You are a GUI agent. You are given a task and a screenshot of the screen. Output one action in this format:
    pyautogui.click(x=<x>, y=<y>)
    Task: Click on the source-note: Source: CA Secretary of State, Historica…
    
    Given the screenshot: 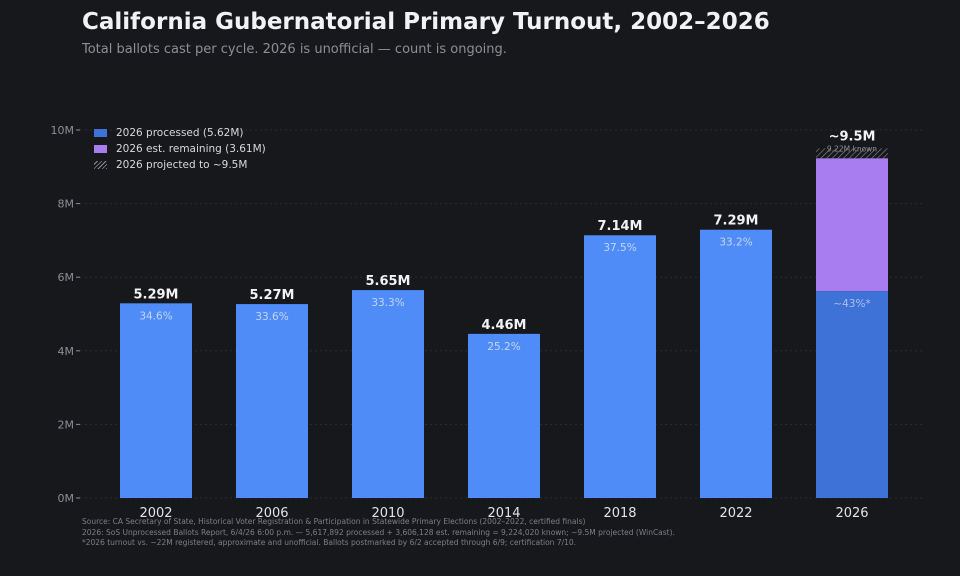 What is the action you would take?
    pyautogui.click(x=378, y=533)
    